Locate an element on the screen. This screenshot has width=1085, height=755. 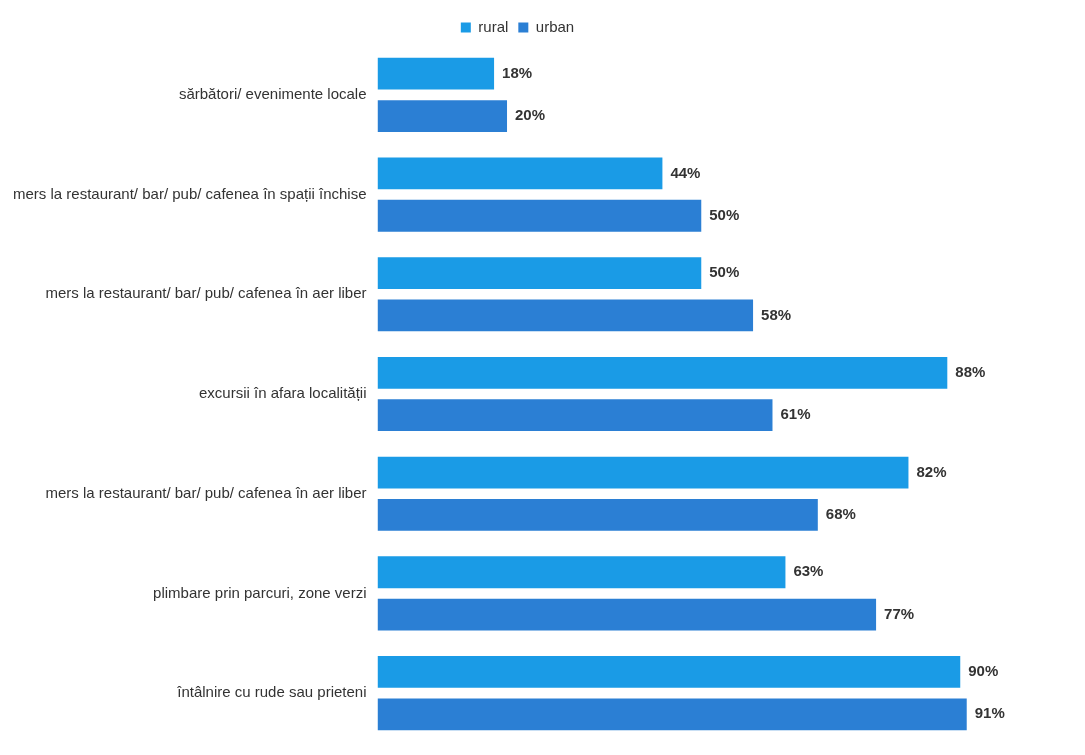
data-label: 58% is located at coordinates (776, 314).